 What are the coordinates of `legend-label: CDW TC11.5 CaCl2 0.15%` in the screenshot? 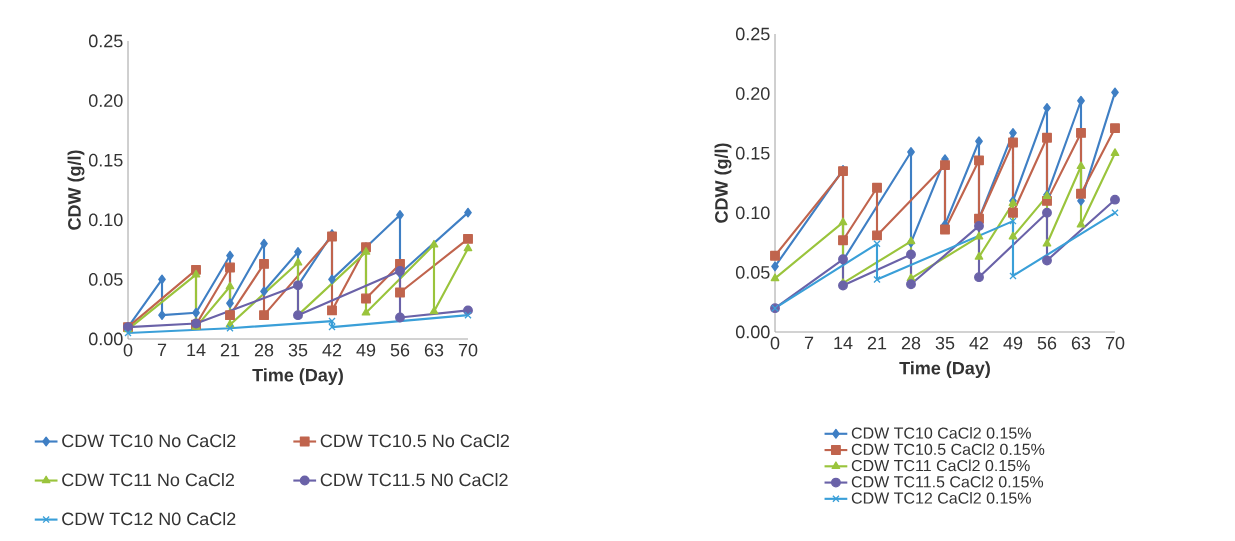 It's located at (947, 481).